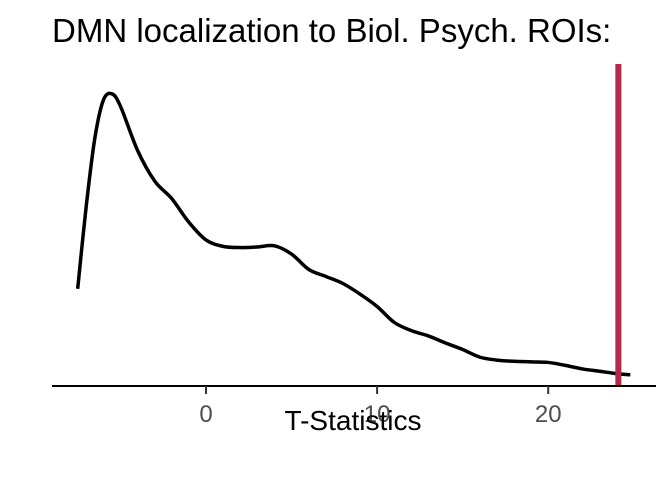 The width and height of the screenshot is (672, 480). Describe the element at coordinates (377, 414) in the screenshot. I see `x-tick-label: 10` at that location.